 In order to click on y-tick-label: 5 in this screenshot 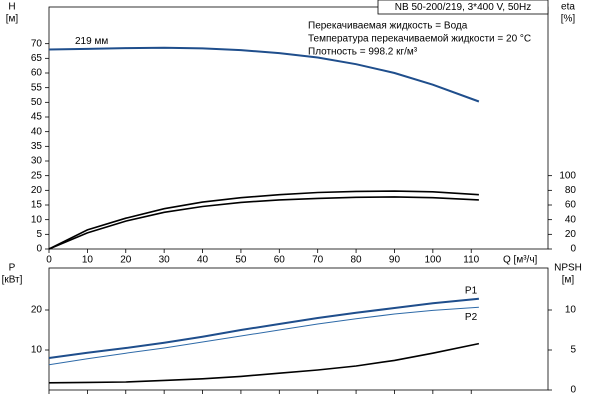, I will do `click(39, 234)`.